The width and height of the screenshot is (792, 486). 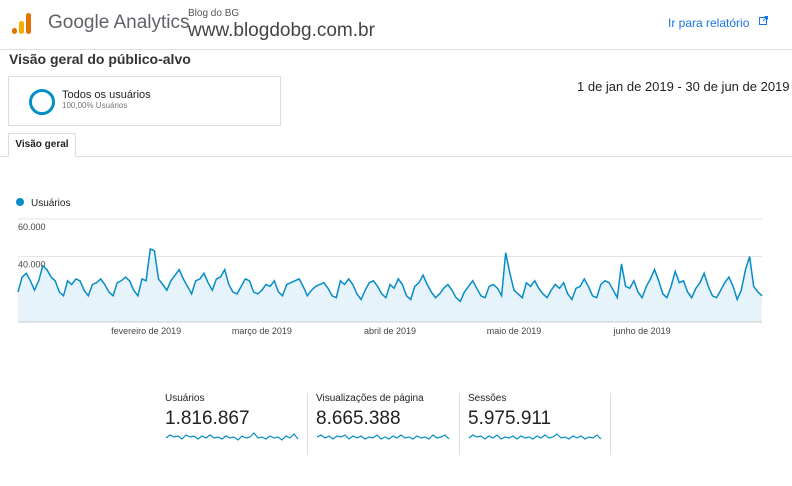 I want to click on tab-divider, so click(x=396, y=156).